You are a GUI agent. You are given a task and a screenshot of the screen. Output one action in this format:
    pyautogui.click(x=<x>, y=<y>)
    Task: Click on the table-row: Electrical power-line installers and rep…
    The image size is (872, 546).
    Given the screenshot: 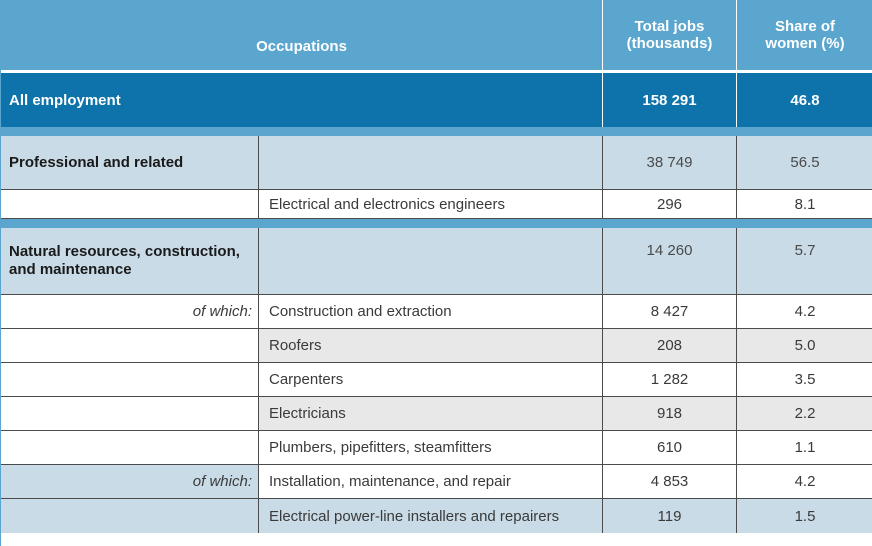 What is the action you would take?
    pyautogui.click(x=436, y=516)
    